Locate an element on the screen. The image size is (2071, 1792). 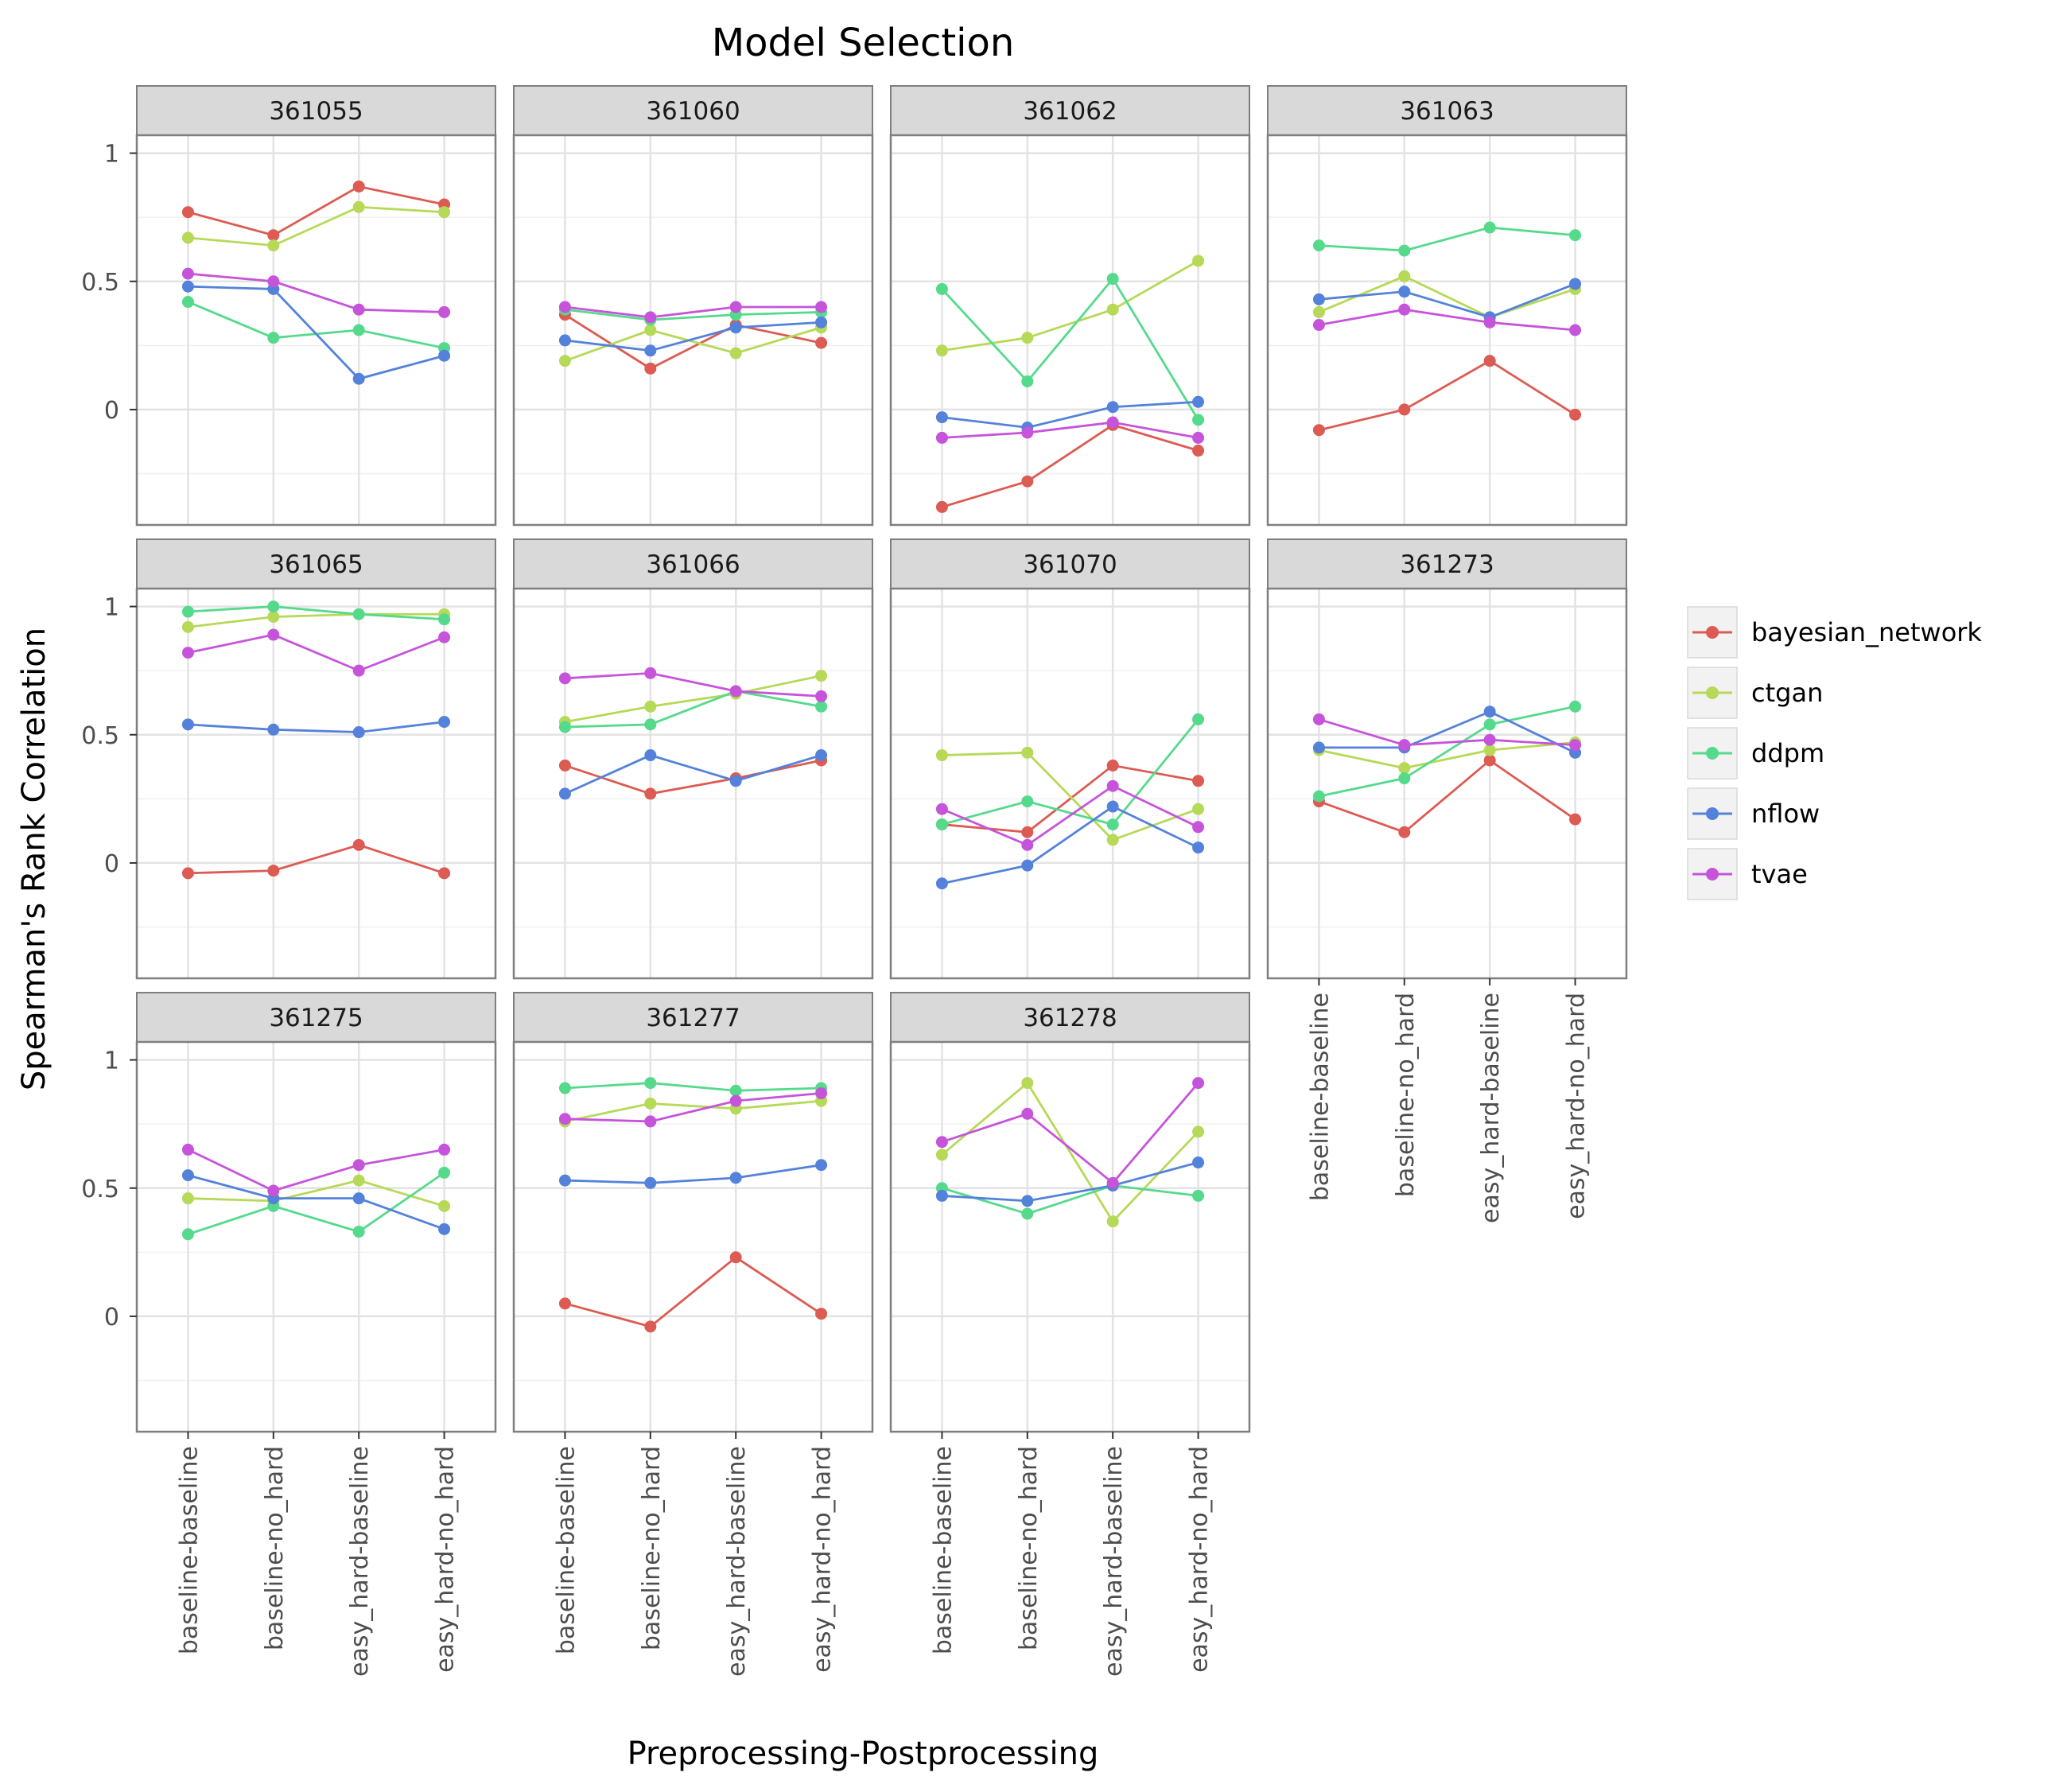
panel-background is located at coordinates (316, 330).